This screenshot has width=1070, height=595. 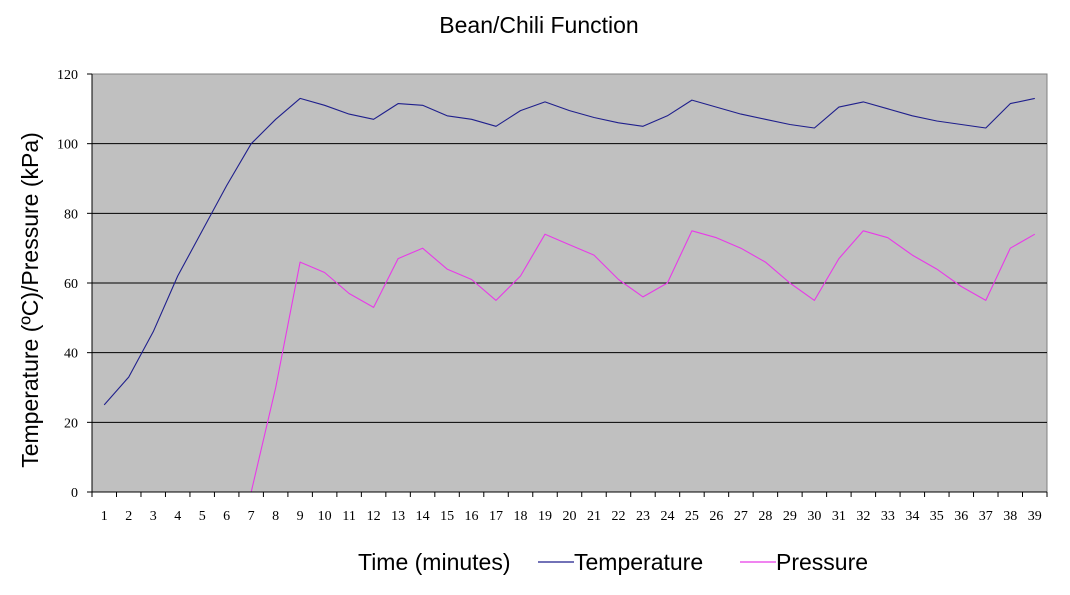 I want to click on x-tick-label-33: 33, so click(x=888, y=516).